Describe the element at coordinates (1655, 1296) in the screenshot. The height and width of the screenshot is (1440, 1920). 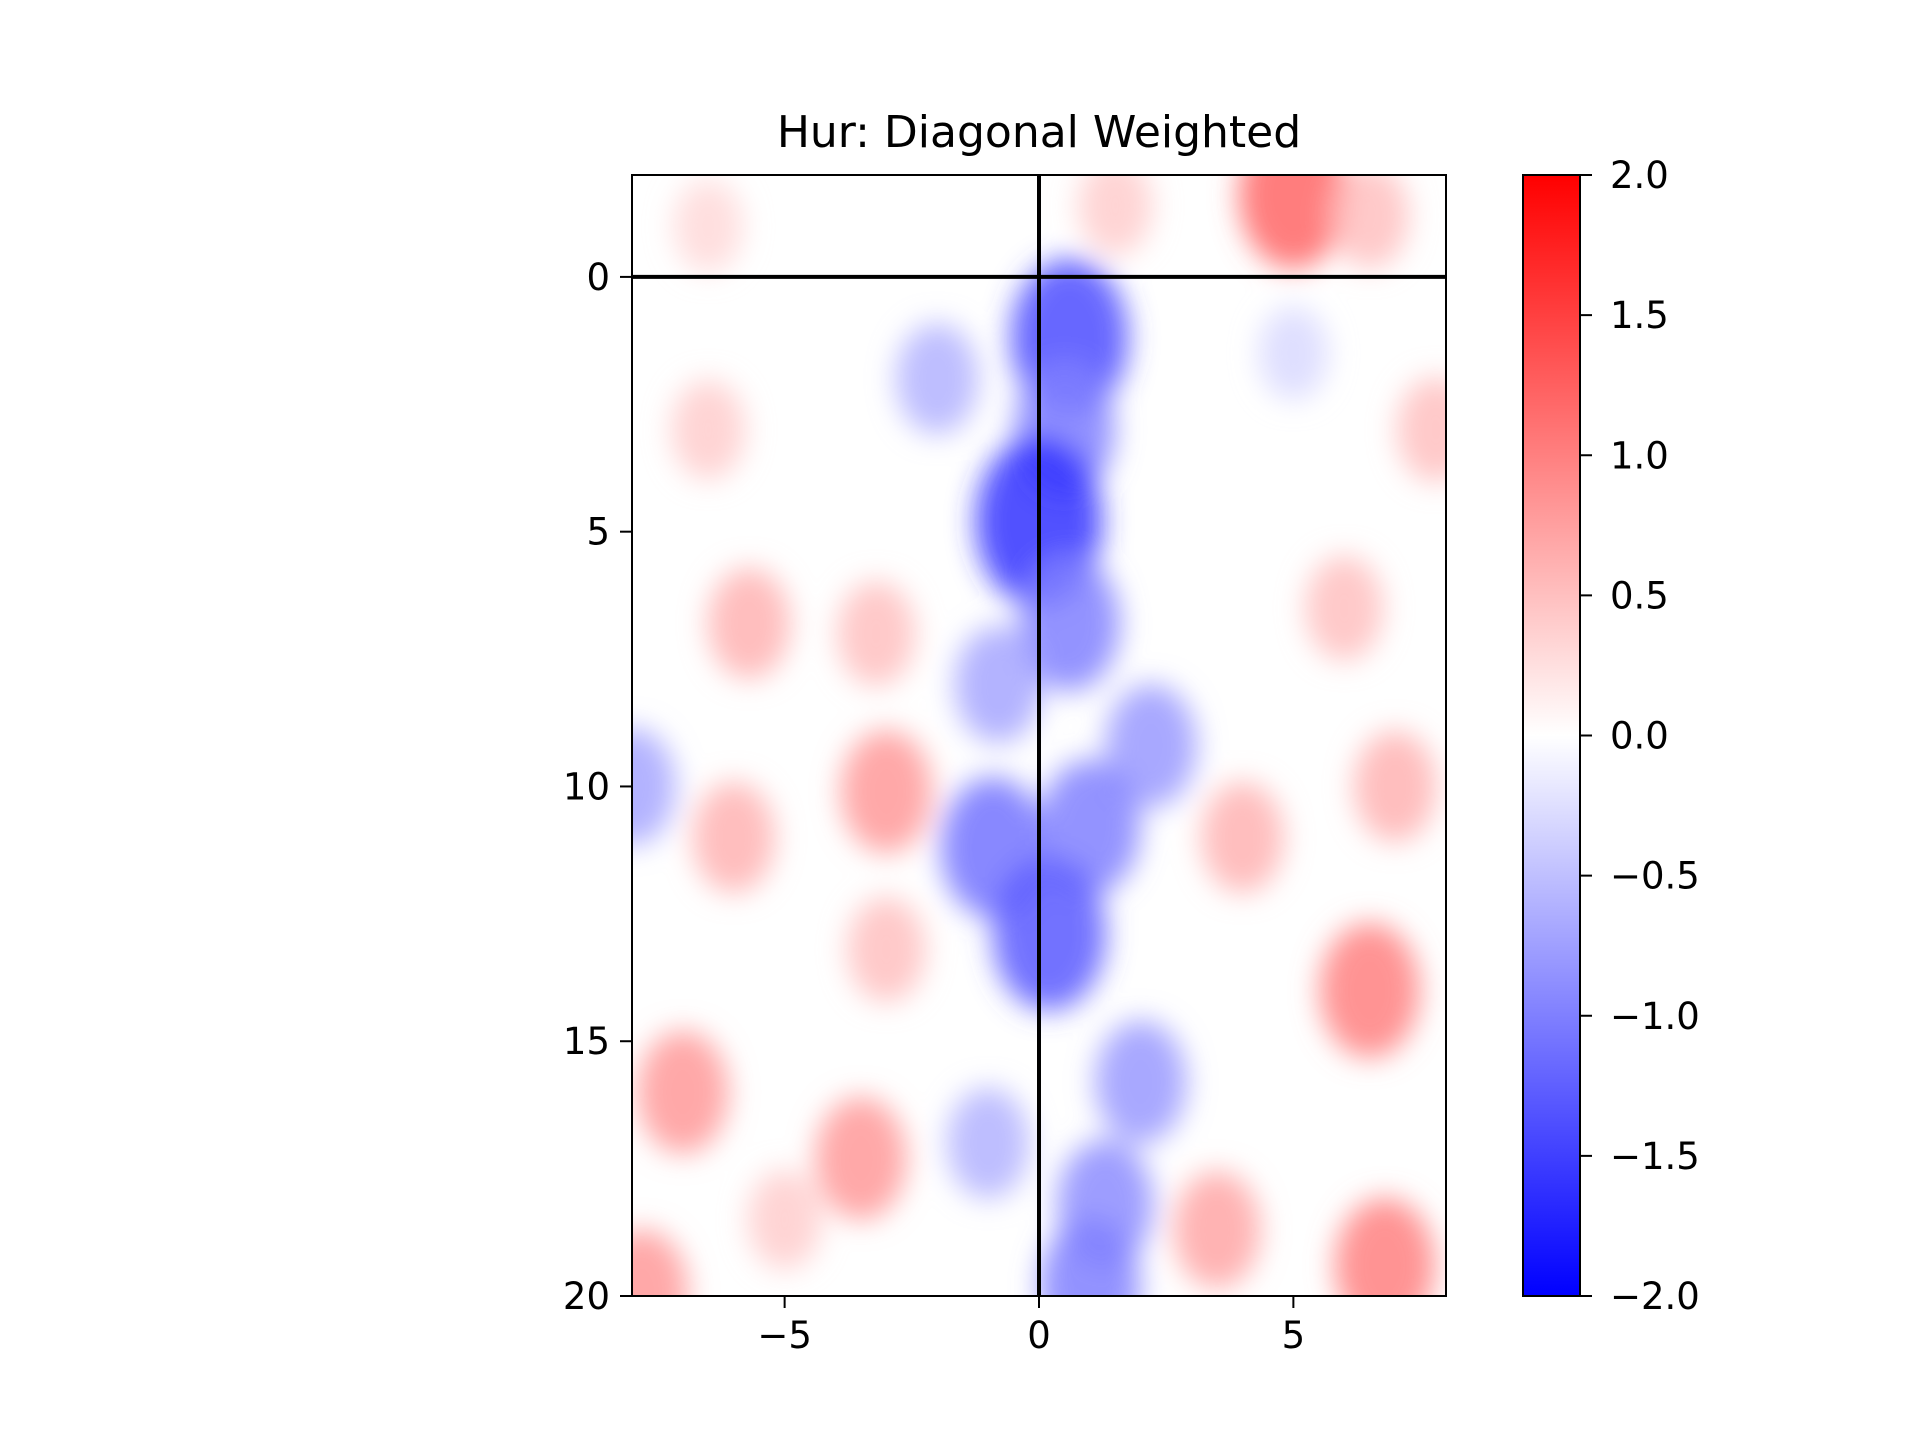
I see `colorbar-tick-label: −2.0` at that location.